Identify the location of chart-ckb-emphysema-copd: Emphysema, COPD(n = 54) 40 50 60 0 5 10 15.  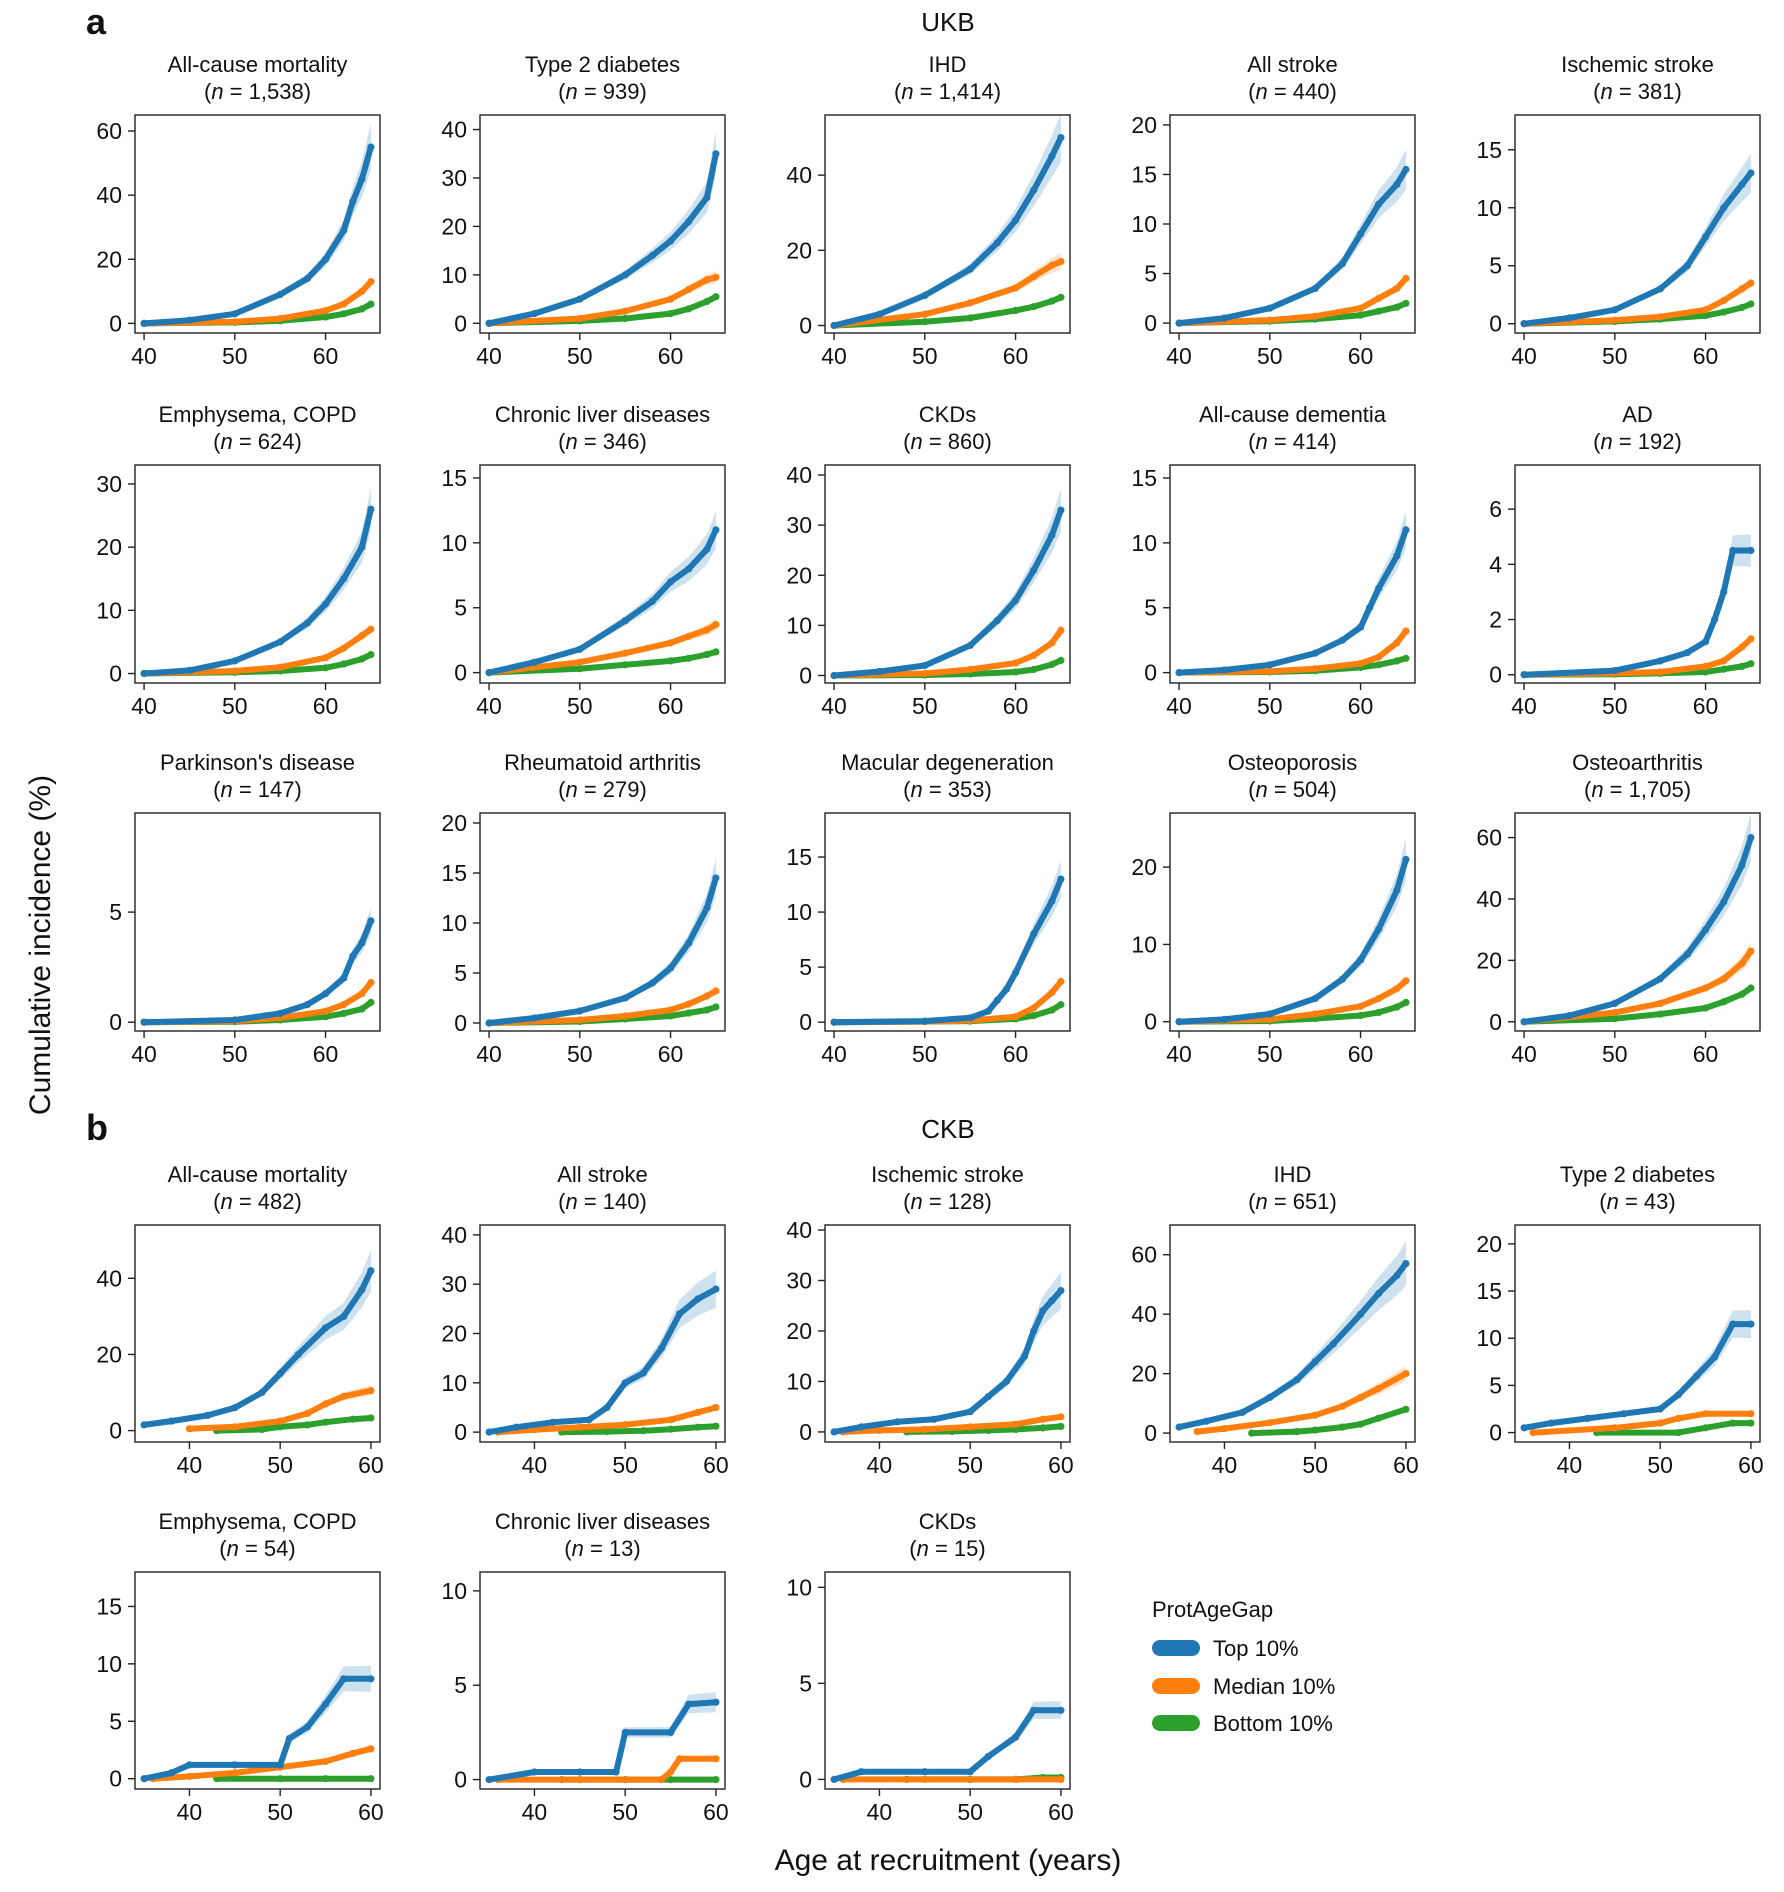
(239, 1667).